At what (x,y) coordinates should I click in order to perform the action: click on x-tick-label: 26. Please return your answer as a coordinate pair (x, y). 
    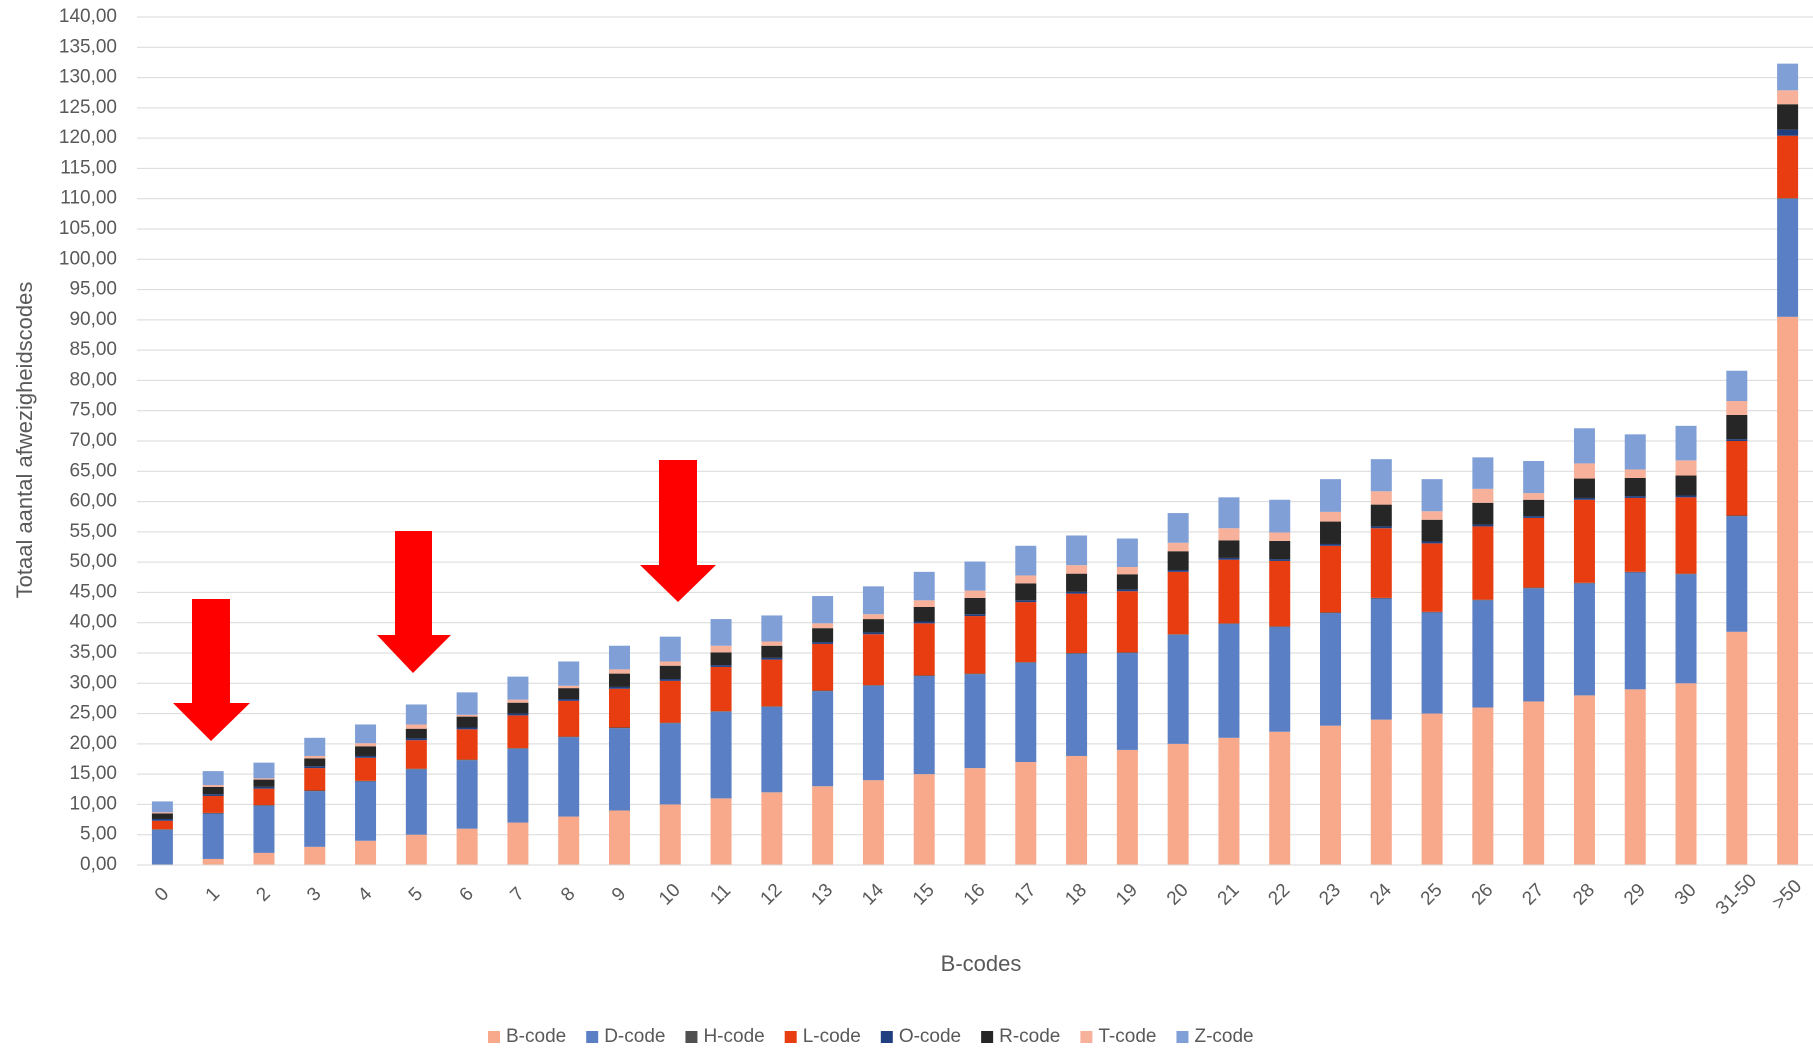
    Looking at the image, I should click on (1483, 895).